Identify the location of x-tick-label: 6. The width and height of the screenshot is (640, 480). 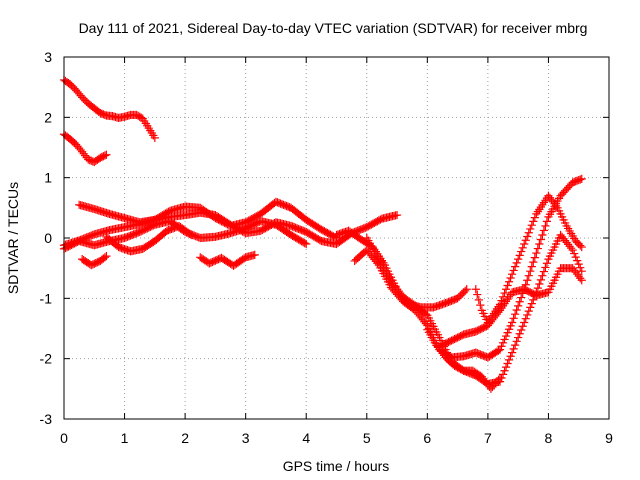
(427, 438).